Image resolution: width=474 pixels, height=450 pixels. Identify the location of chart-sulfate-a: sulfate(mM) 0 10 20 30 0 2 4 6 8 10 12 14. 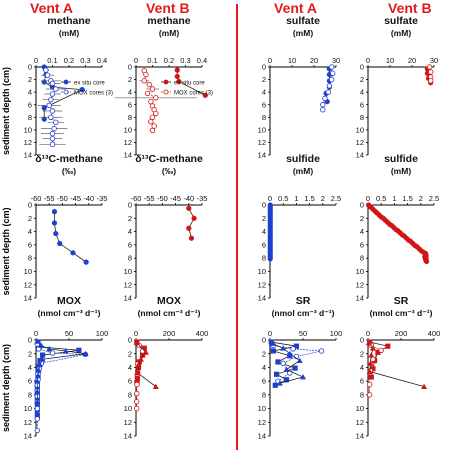
(299, 87).